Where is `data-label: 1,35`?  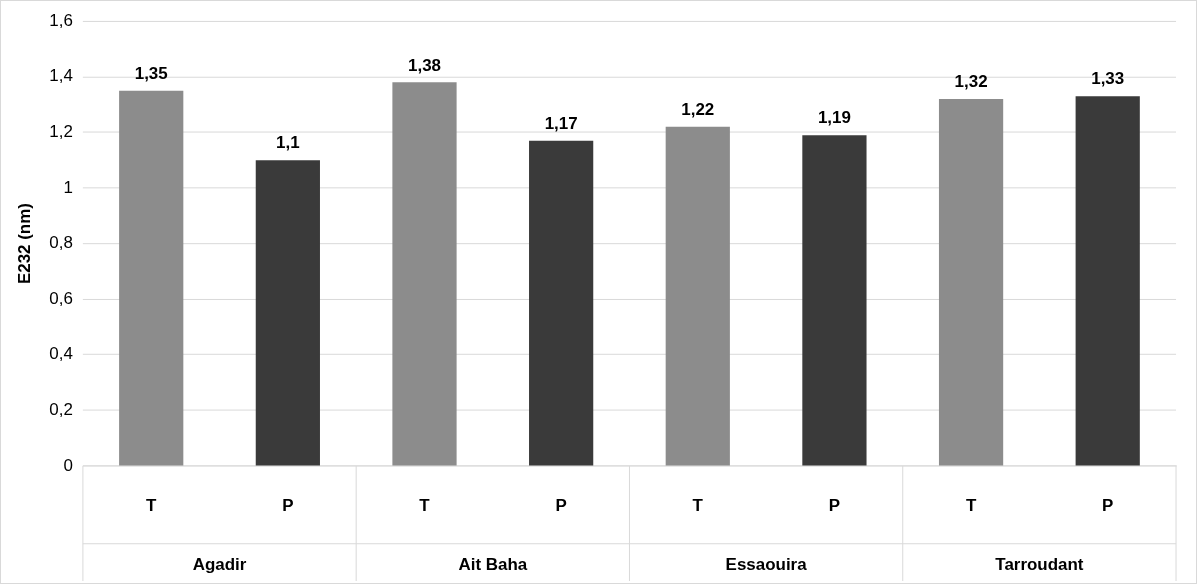
data-label: 1,35 is located at coordinates (151, 73).